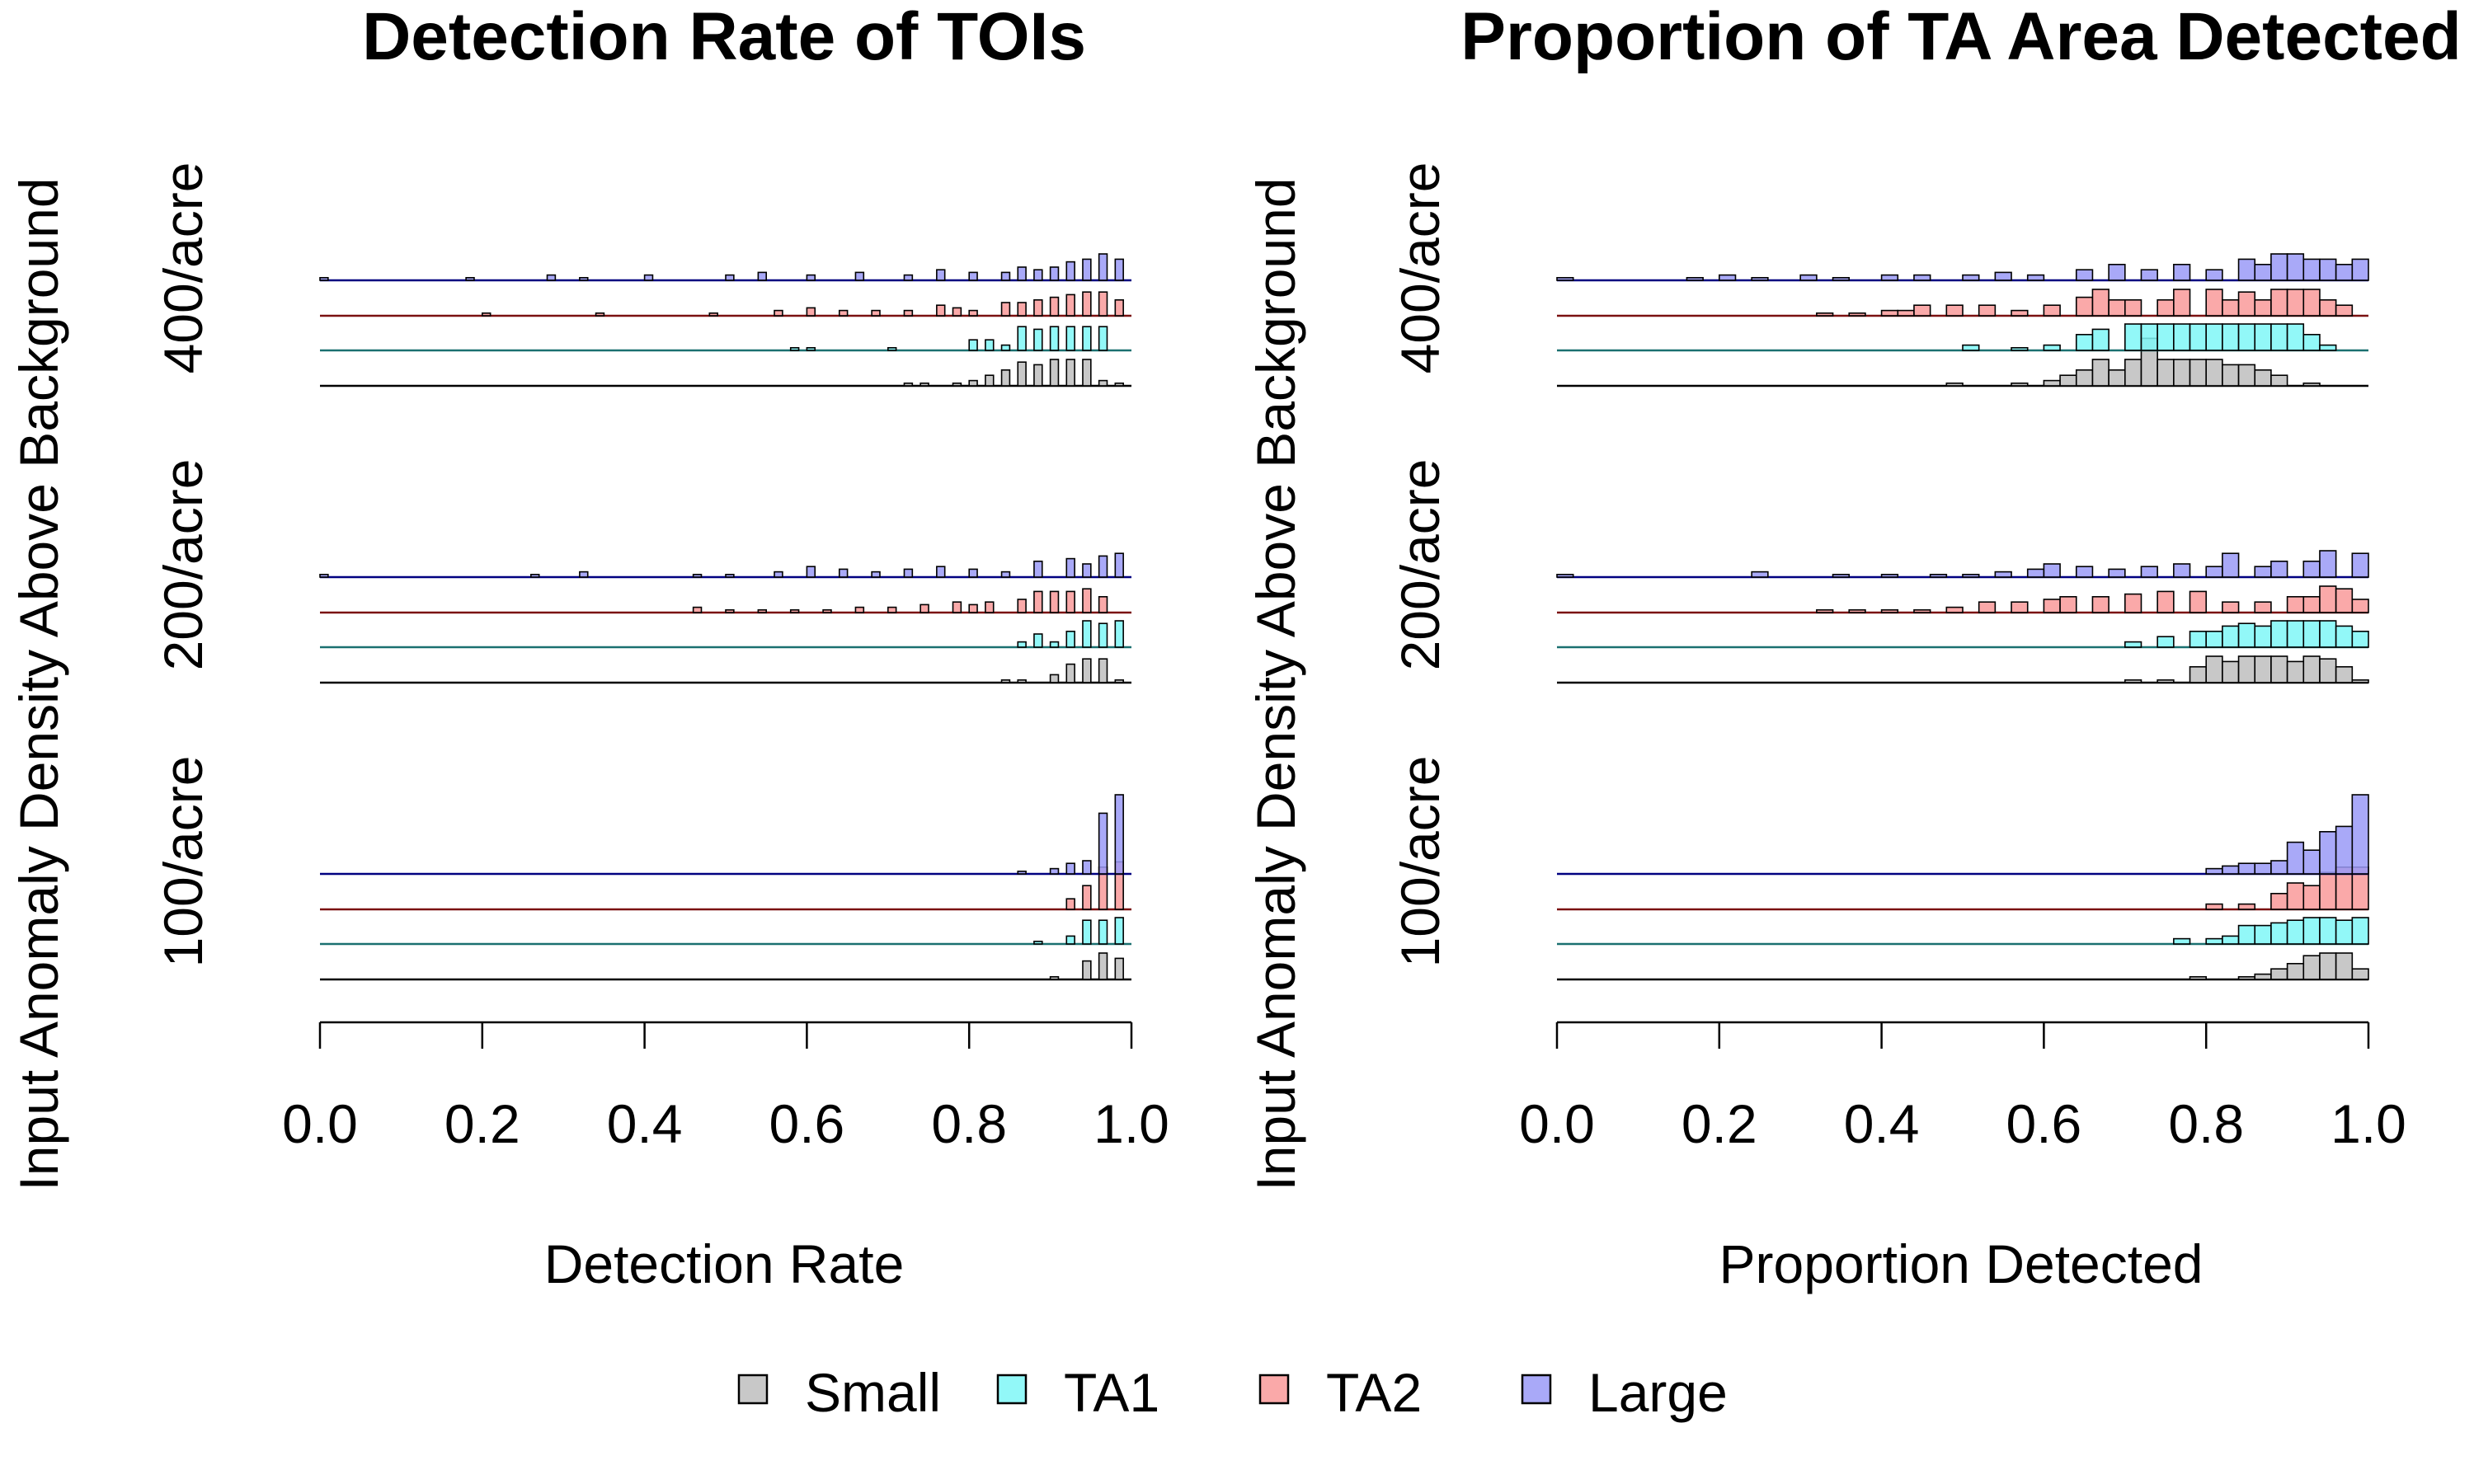  Describe the element at coordinates (183, 565) in the screenshot. I see `group-label-200: 200/acre` at that location.